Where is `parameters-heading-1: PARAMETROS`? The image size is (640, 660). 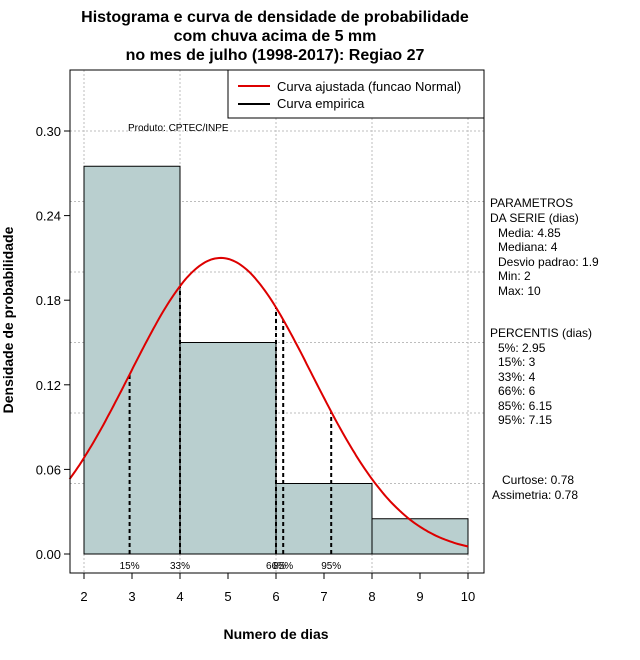 parameters-heading-1: PARAMETROS is located at coordinates (531, 203).